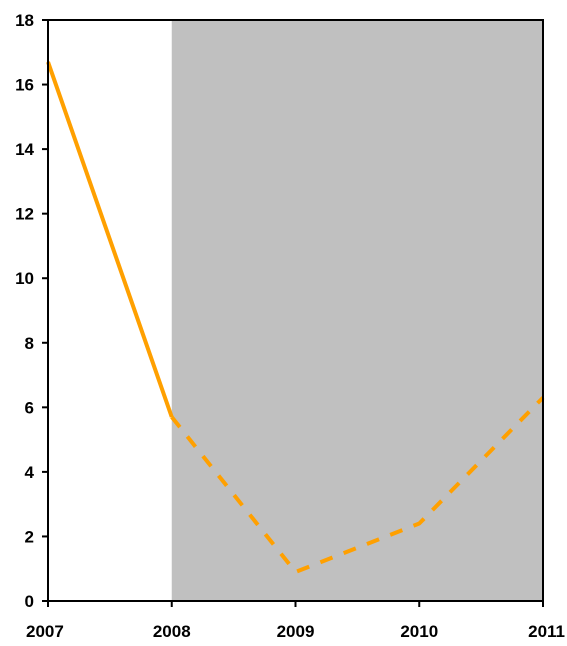 The width and height of the screenshot is (567, 646). What do you see at coordinates (29, 343) in the screenshot?
I see `y-tick-label: 8` at bounding box center [29, 343].